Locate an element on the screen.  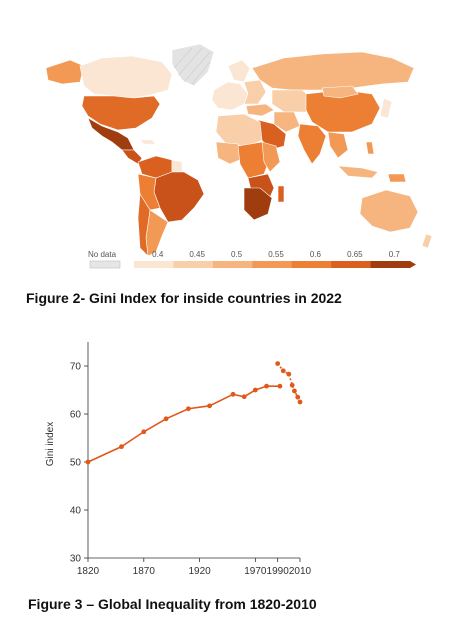
region-usa is located at coordinates (121, 113).